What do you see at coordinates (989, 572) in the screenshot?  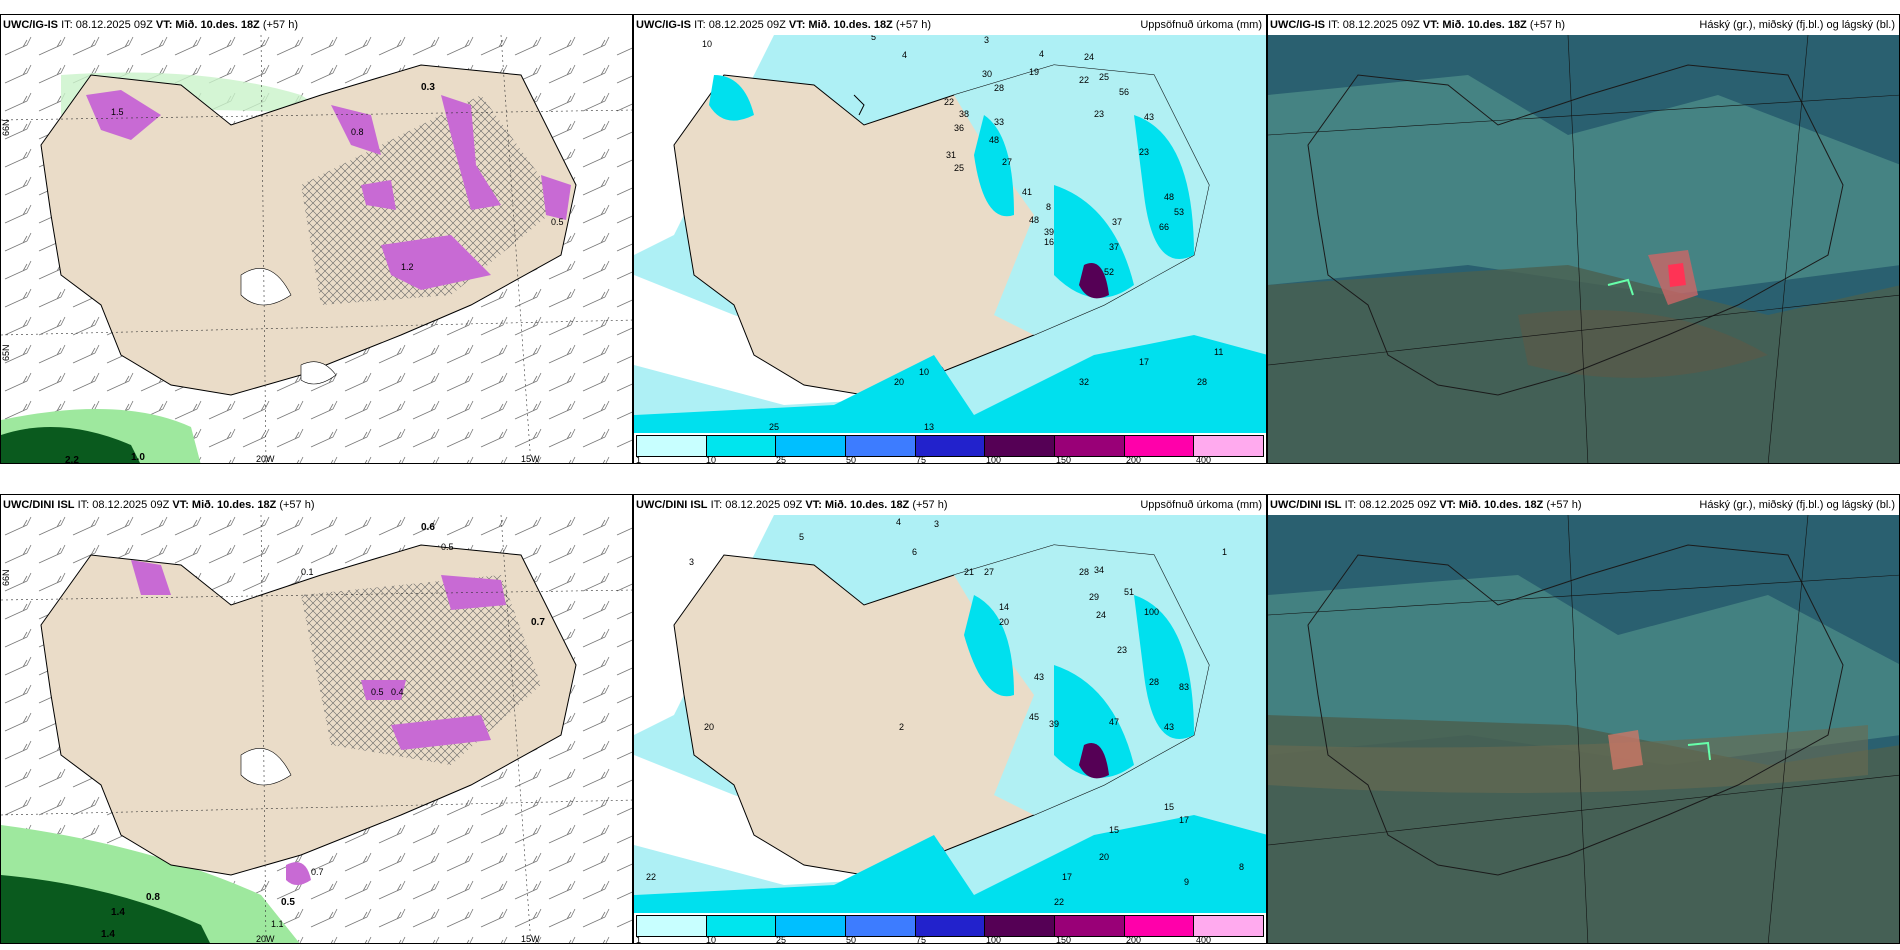 I see `precip-value: 27` at bounding box center [989, 572].